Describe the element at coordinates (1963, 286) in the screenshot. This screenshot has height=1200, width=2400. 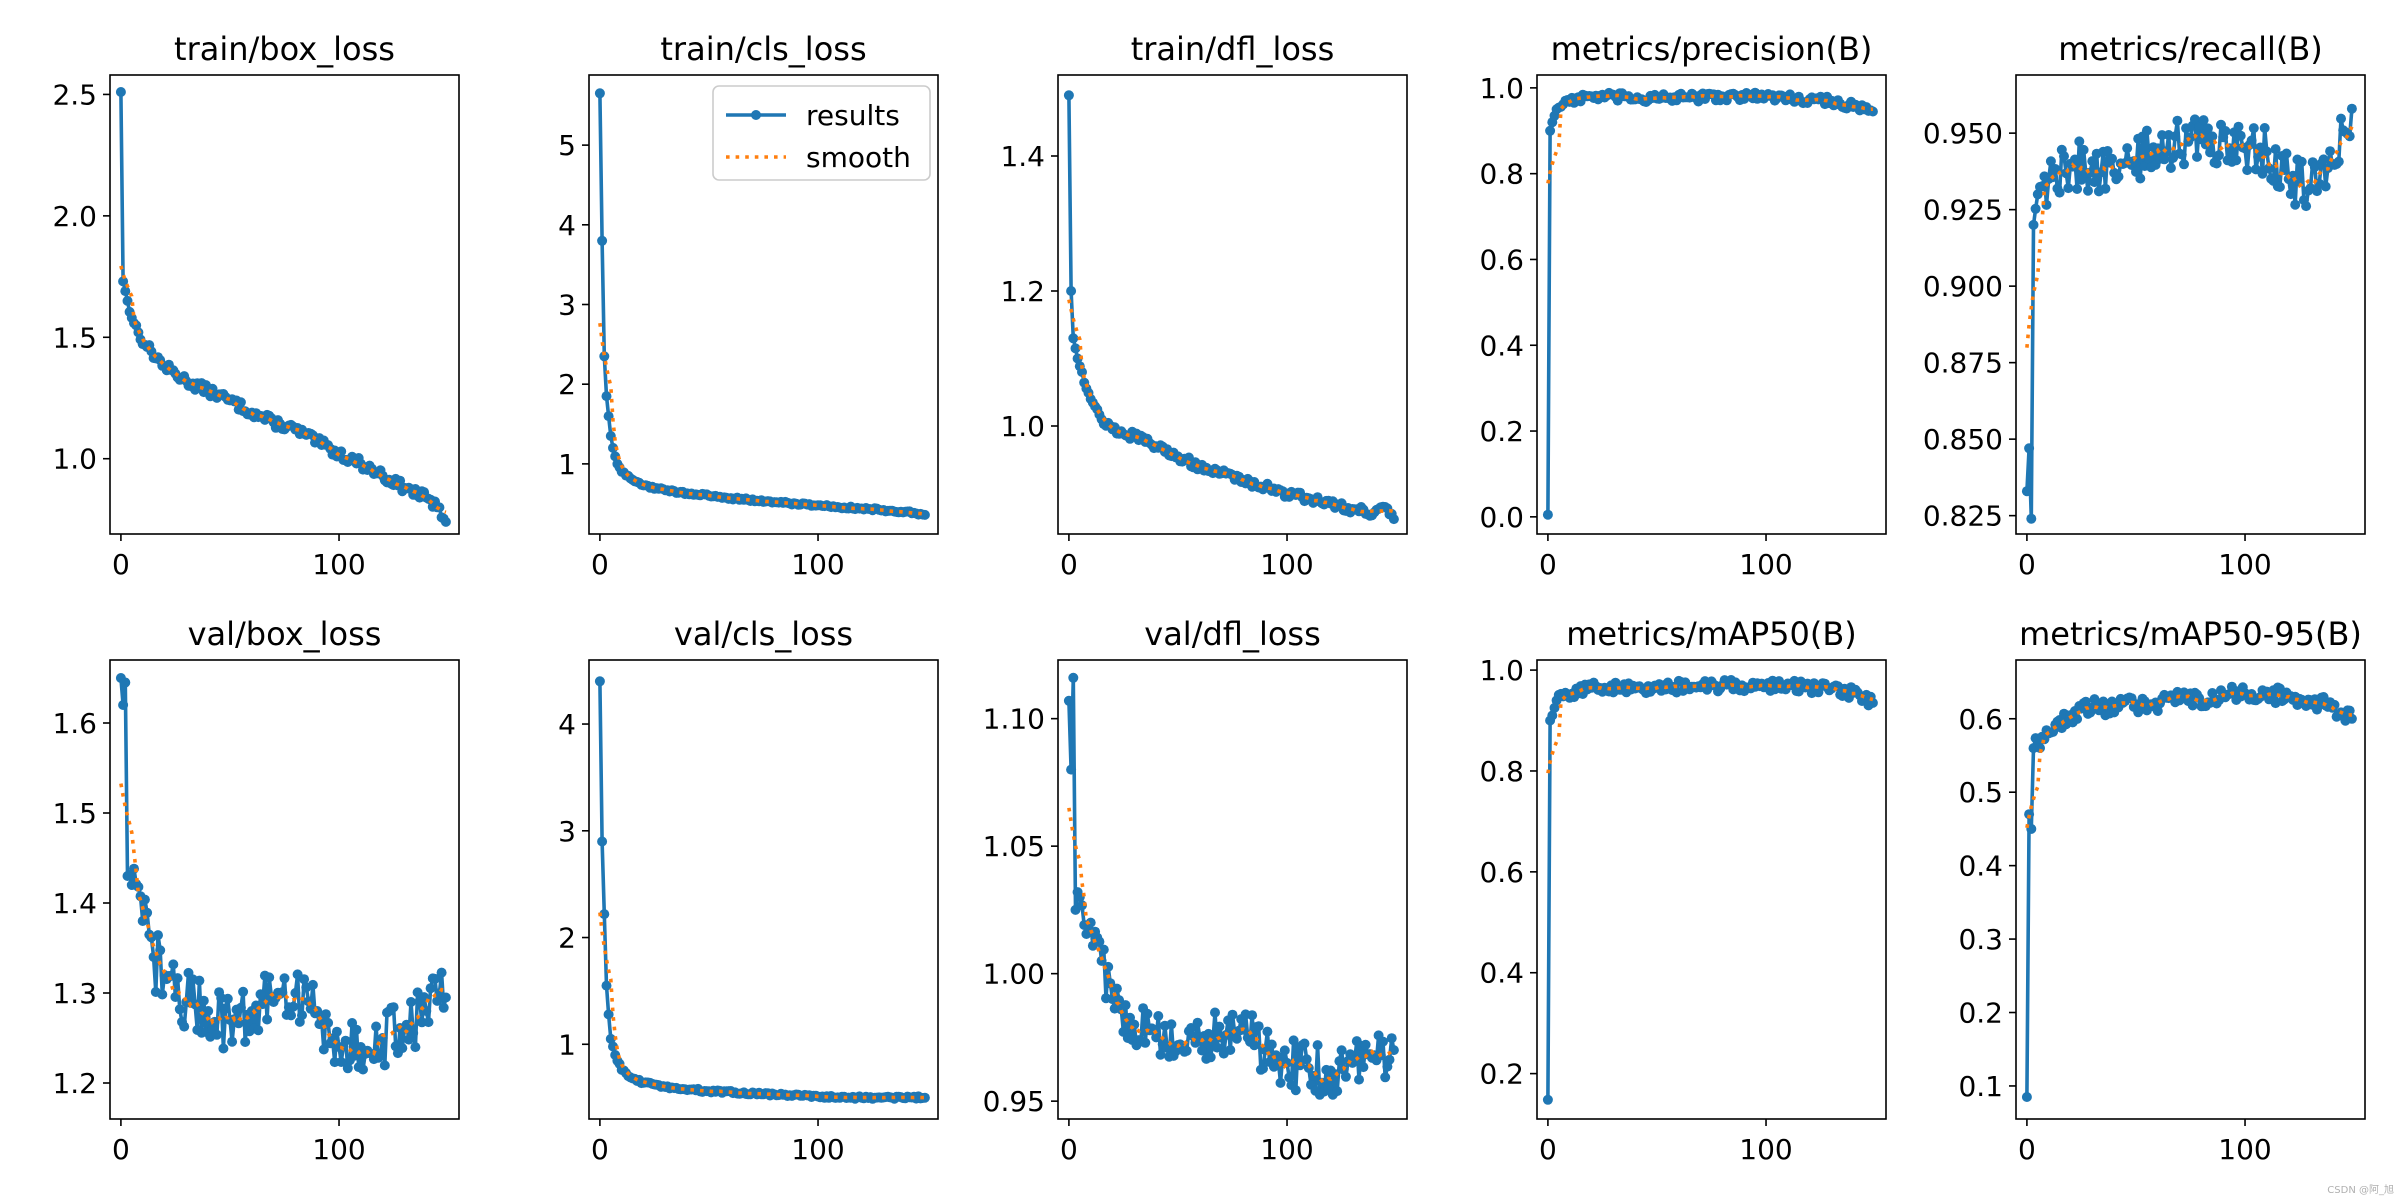
I see `y-tick-label: 0.900` at that location.